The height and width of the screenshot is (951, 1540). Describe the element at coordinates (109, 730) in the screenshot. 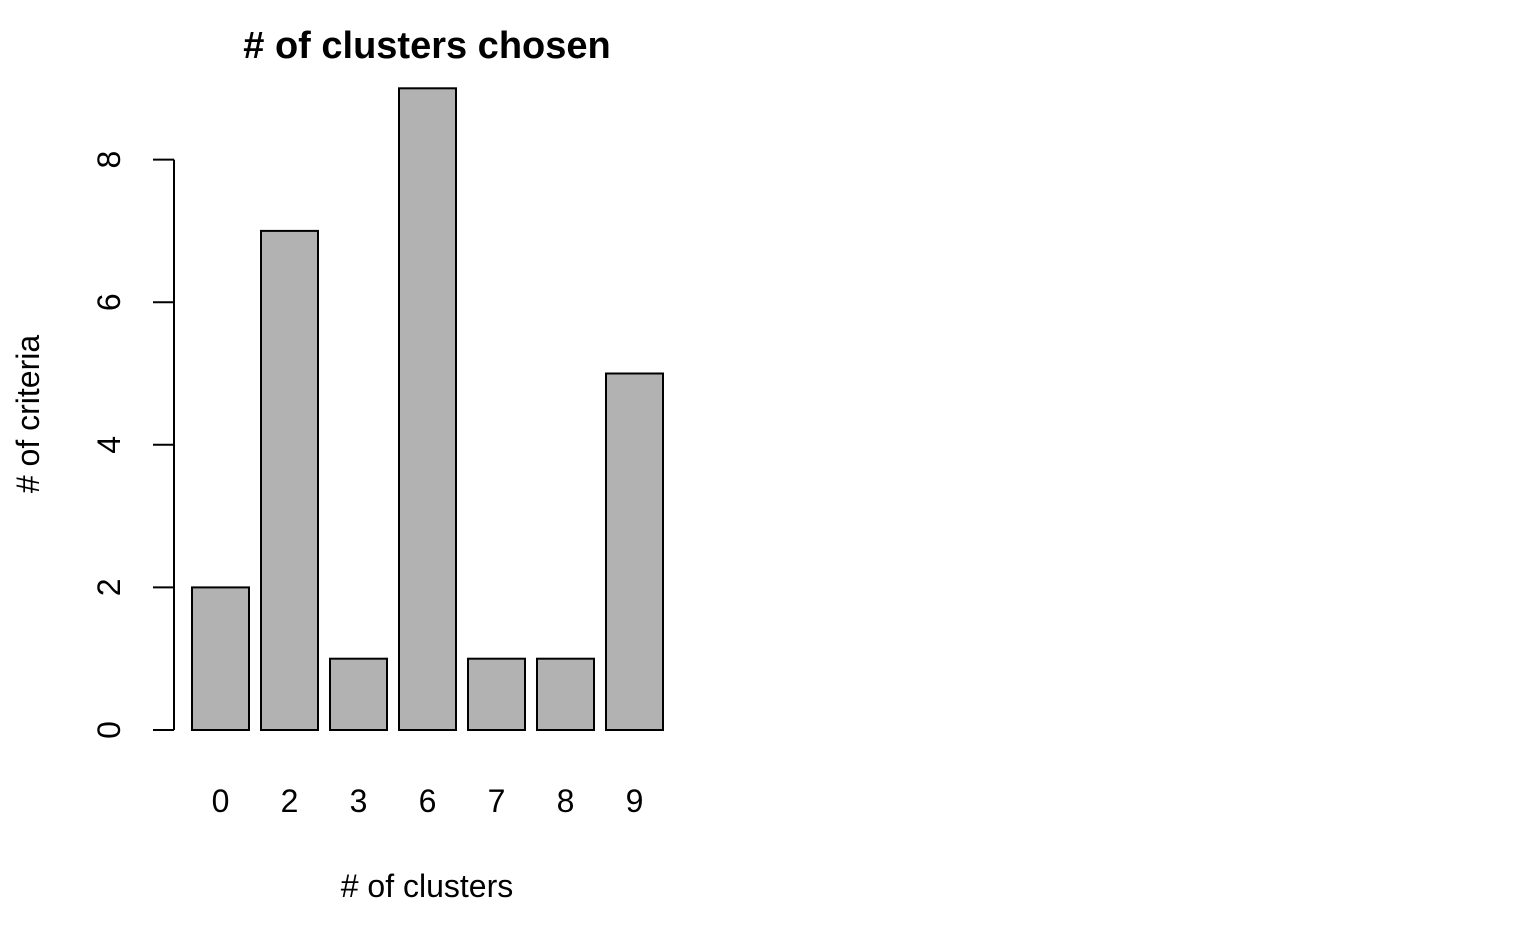

I see `y-tick-label: 0` at that location.